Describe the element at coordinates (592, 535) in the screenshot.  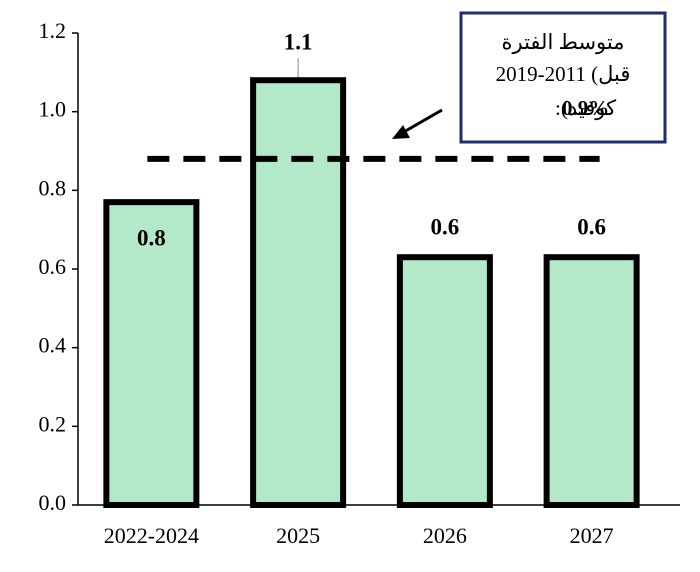
I see `x-tick-label: 2027` at that location.